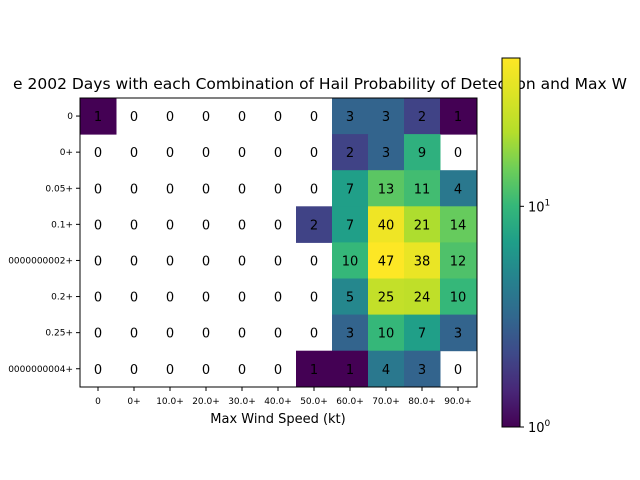 This screenshot has width=640, height=480. Describe the element at coordinates (278, 402) in the screenshot. I see `x-tick-label: 40.0+` at that location.